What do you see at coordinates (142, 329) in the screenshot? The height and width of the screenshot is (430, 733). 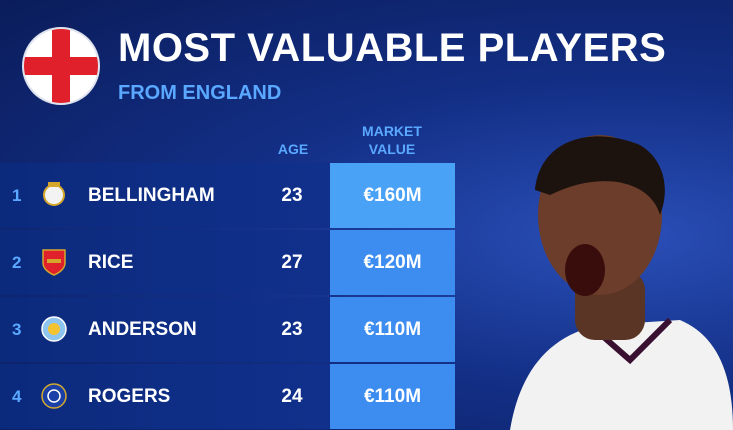 I see `player-name: ANDERSON` at bounding box center [142, 329].